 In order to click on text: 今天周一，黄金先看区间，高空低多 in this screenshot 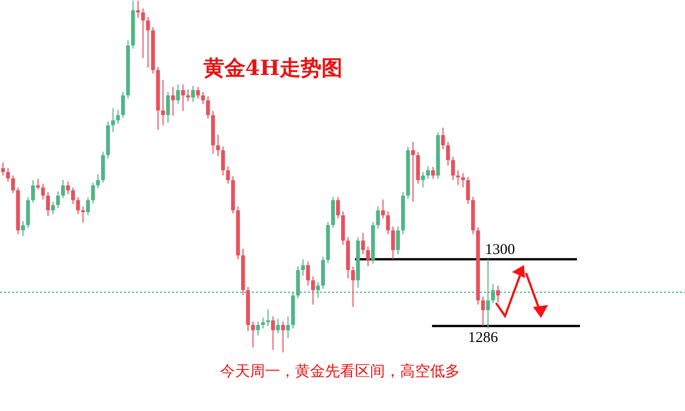, I will do `click(340, 371)`.